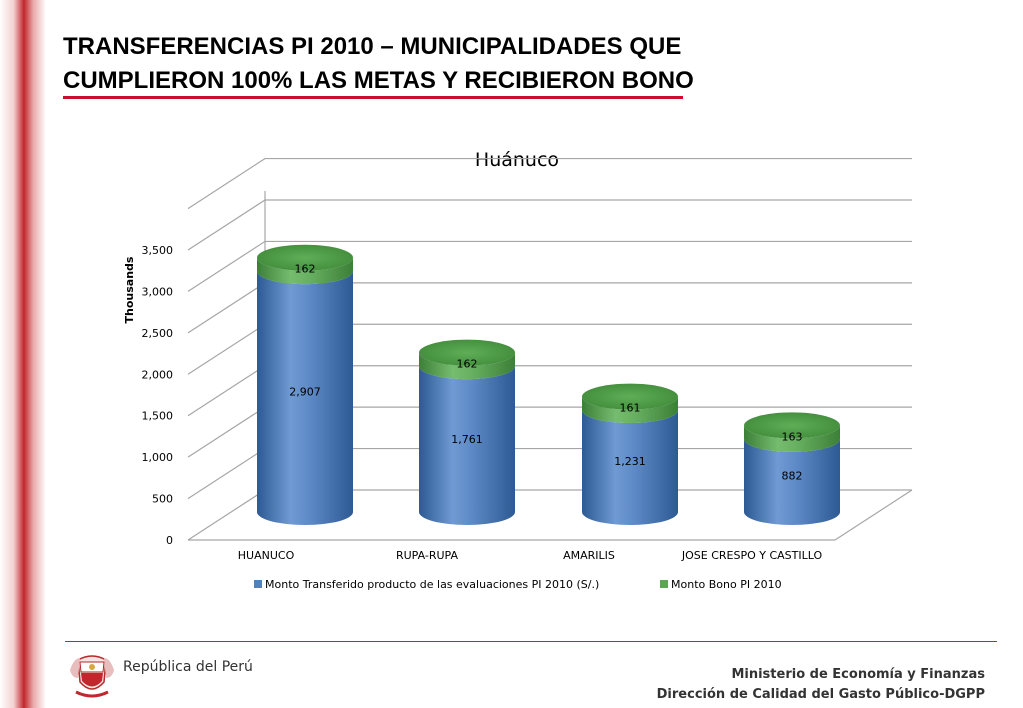 This screenshot has width=1023, height=708. Describe the element at coordinates (158, 395) in the screenshot. I see `y-axis: 0 500 1,000 1,500 2,000 2,500 3,000 3,500` at that location.